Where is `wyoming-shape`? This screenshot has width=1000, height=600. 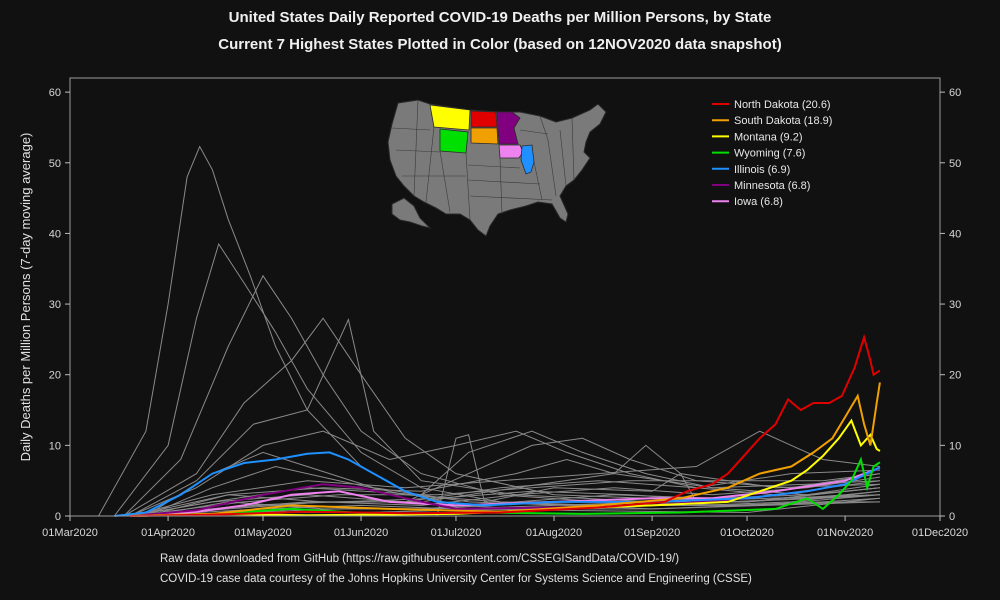 wyoming-shape is located at coordinates (454, 141).